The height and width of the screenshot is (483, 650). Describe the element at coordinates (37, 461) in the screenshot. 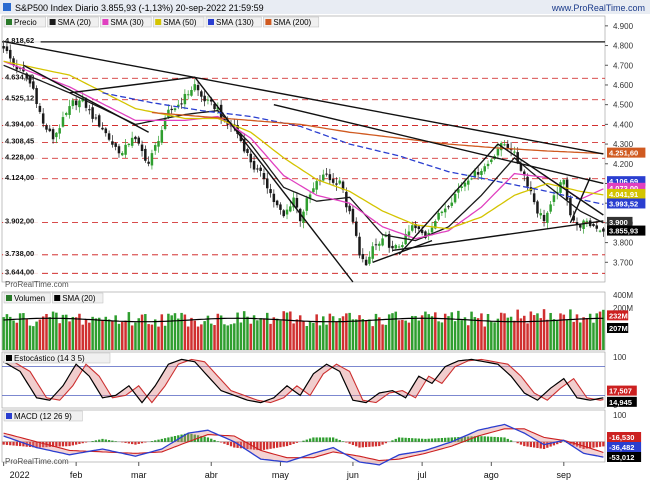

I see `credit-bottom: ProRealTime.com` at that location.